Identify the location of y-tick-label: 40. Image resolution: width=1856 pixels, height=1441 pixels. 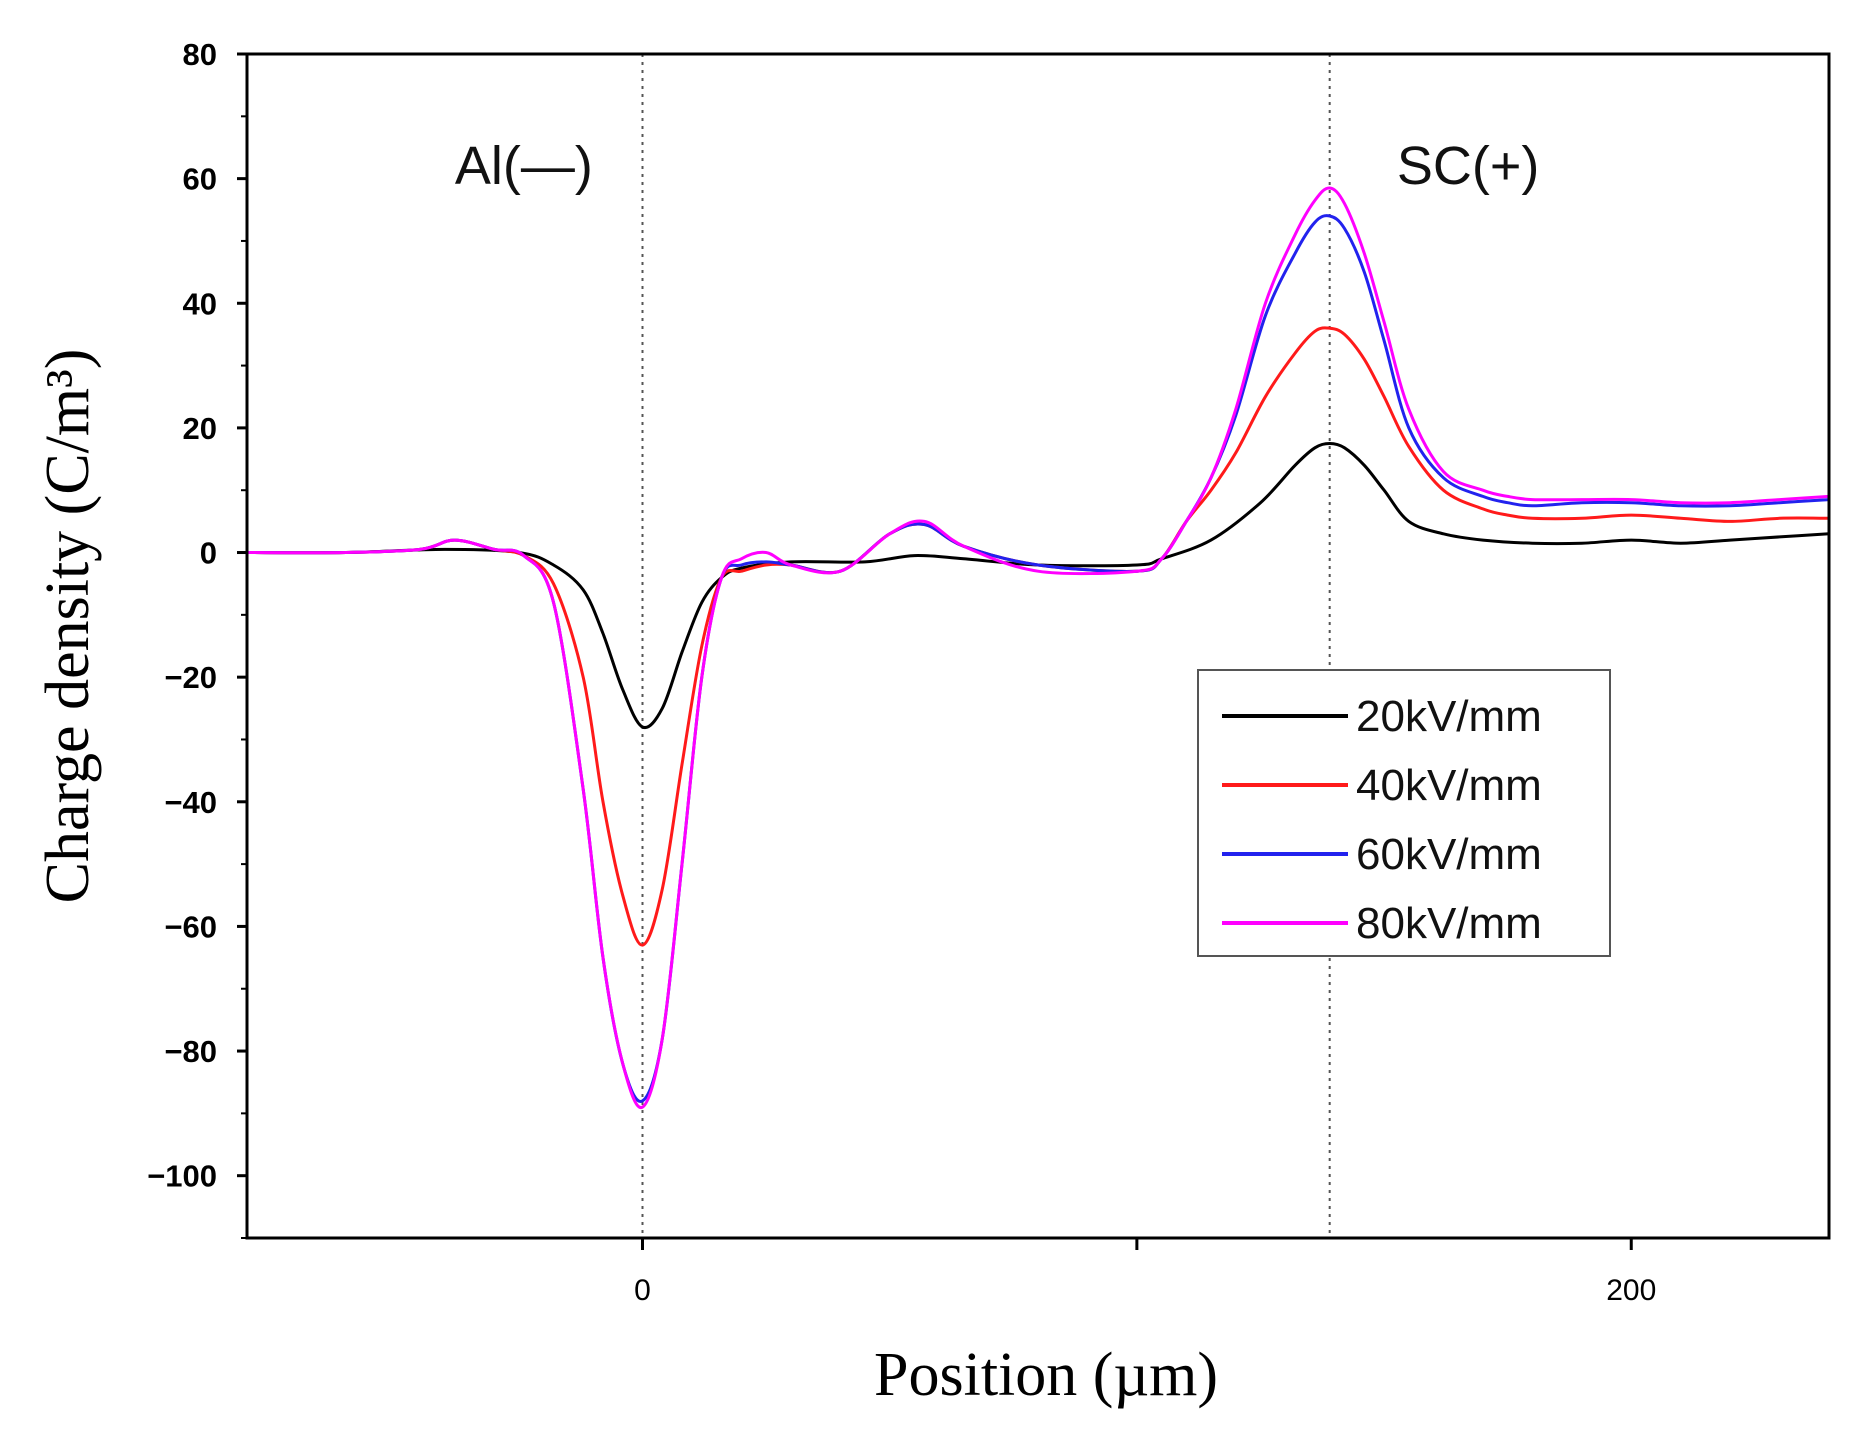
(200, 303).